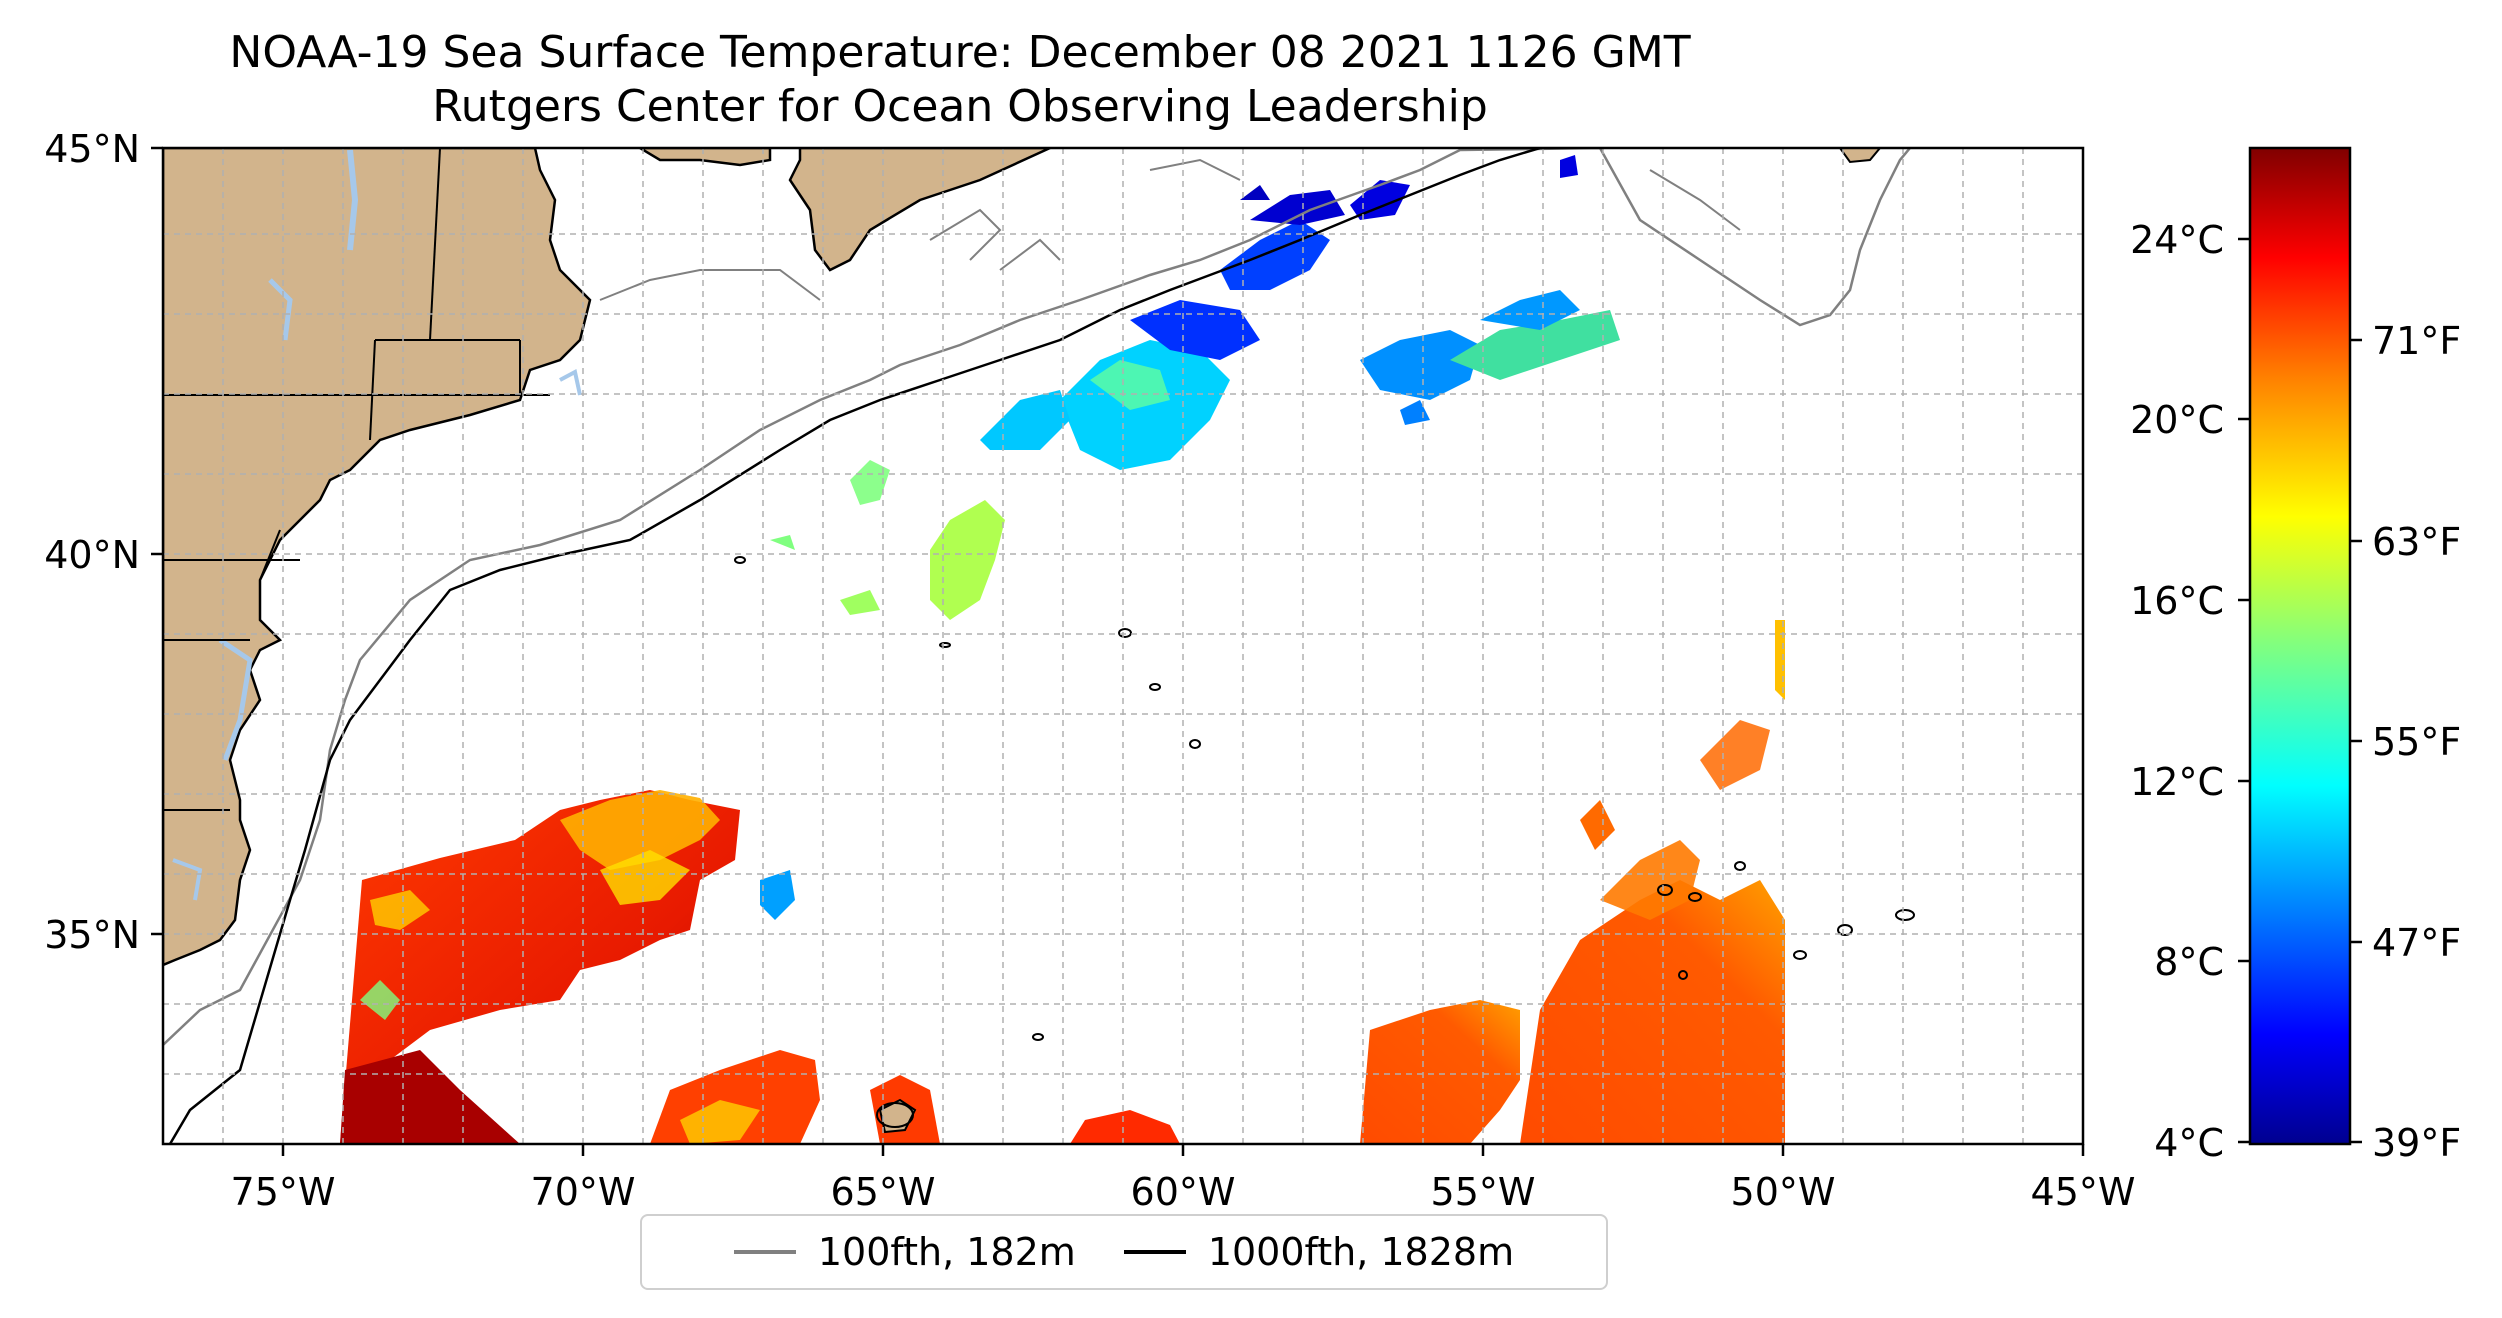 The height and width of the screenshot is (1318, 2502). I want to click on legend-line-swatch-black, so click(1154, 1252).